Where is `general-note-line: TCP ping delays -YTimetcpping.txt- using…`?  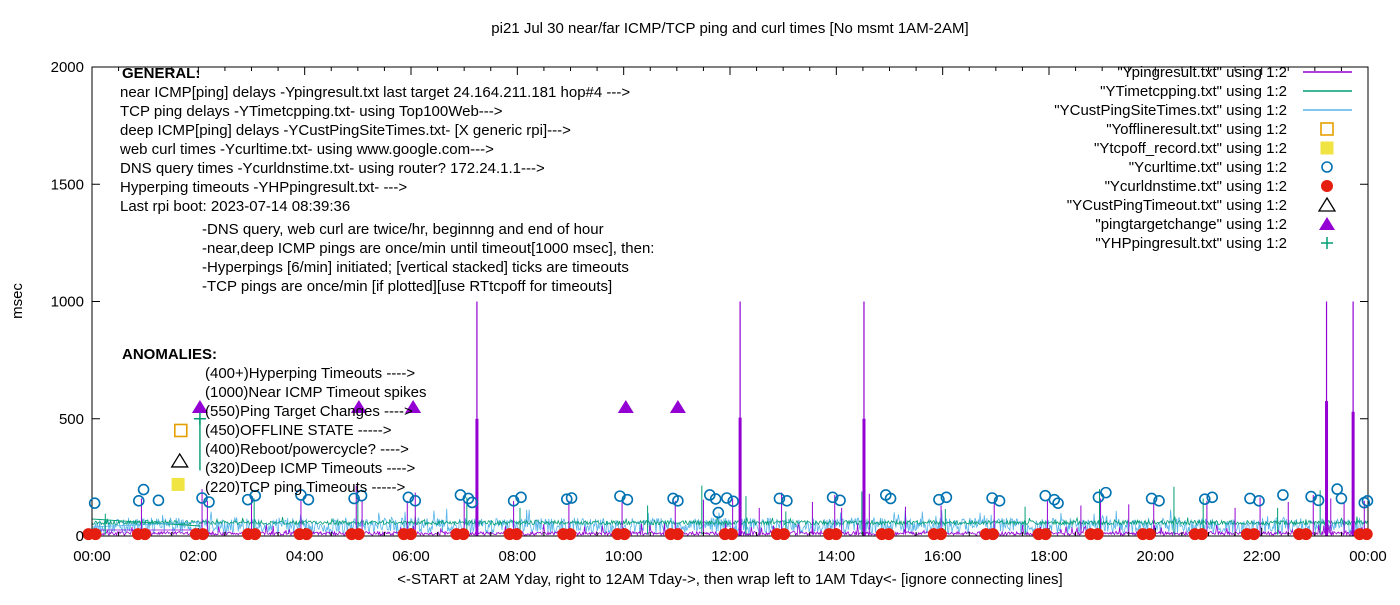 general-note-line: TCP ping delays -YTimetcpping.txt- using… is located at coordinates (311, 111).